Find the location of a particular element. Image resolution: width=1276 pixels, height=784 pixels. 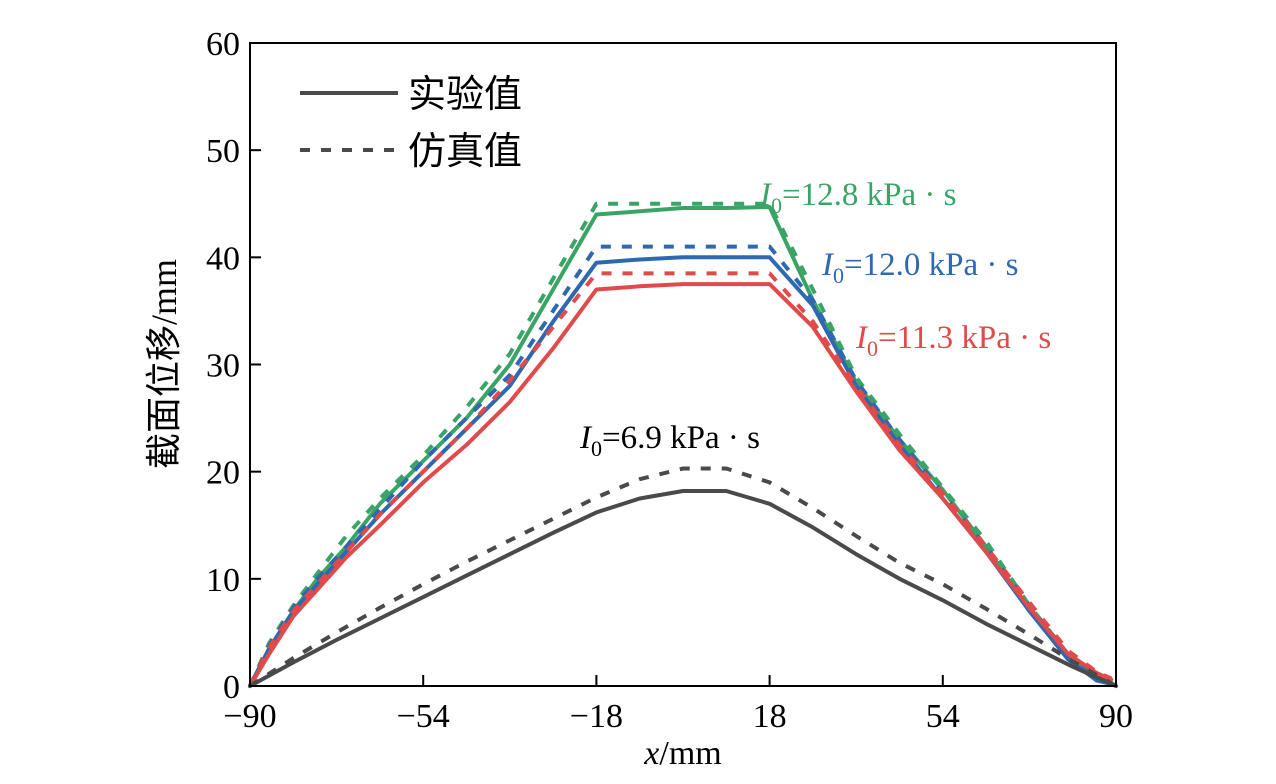

y-axis-label: 截面位移/mm is located at coordinates (164, 364).